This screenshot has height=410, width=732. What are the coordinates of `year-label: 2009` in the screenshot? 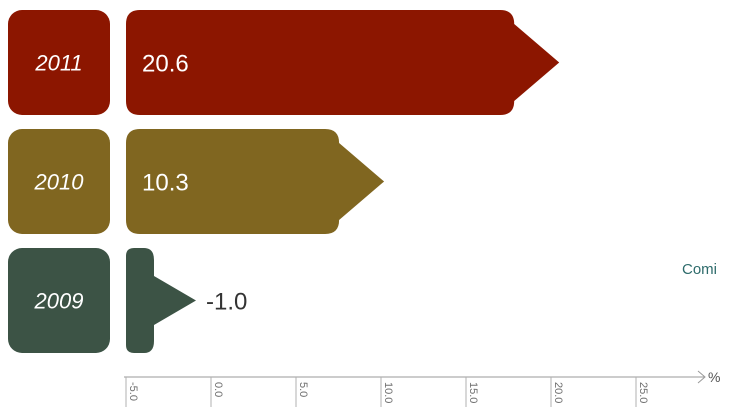 It's located at (59, 301).